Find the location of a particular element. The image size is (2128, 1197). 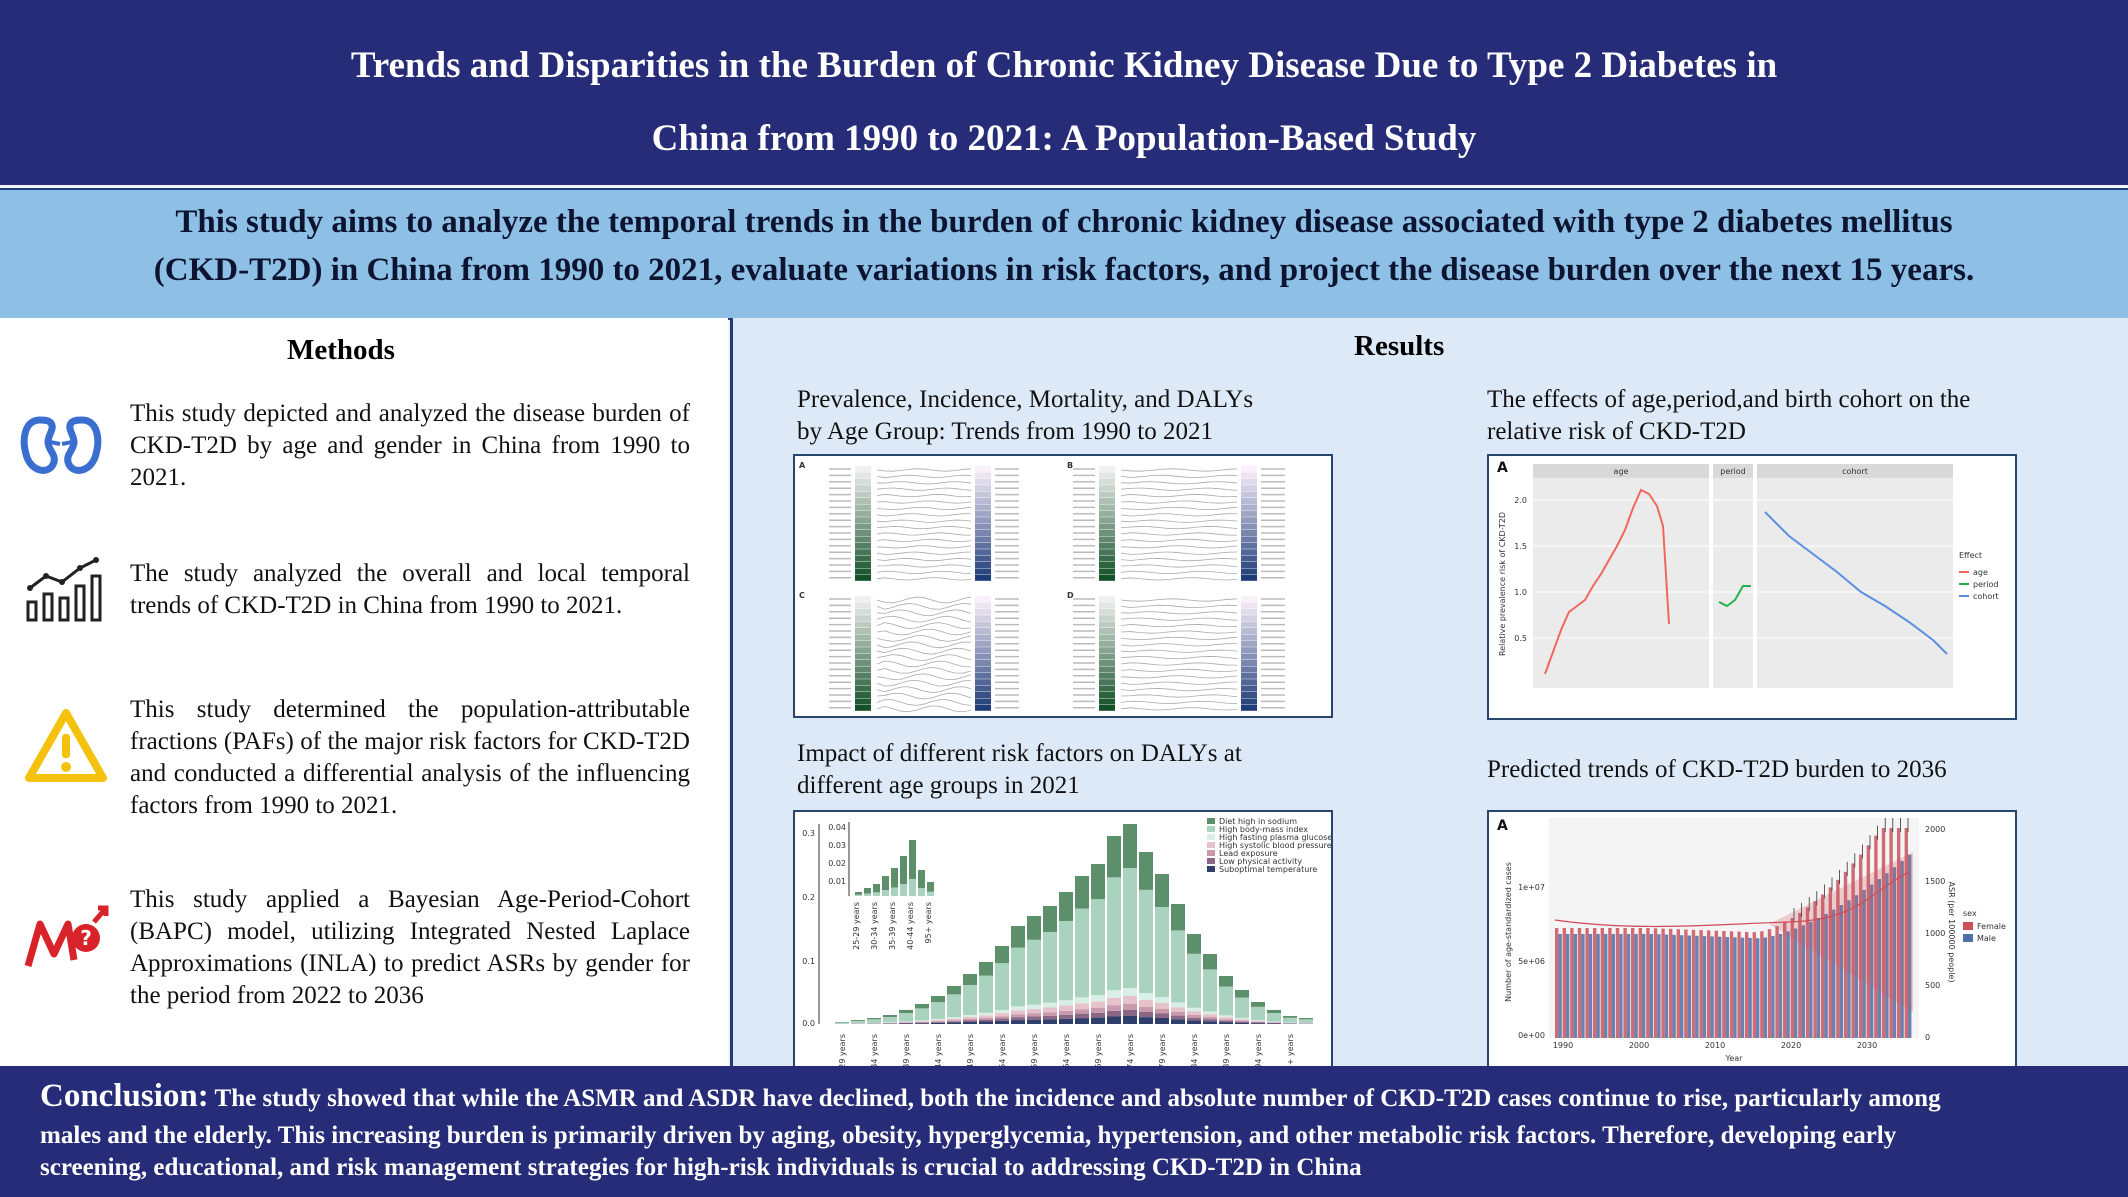

fig3-inset-bar is located at coordinates (903, 890).